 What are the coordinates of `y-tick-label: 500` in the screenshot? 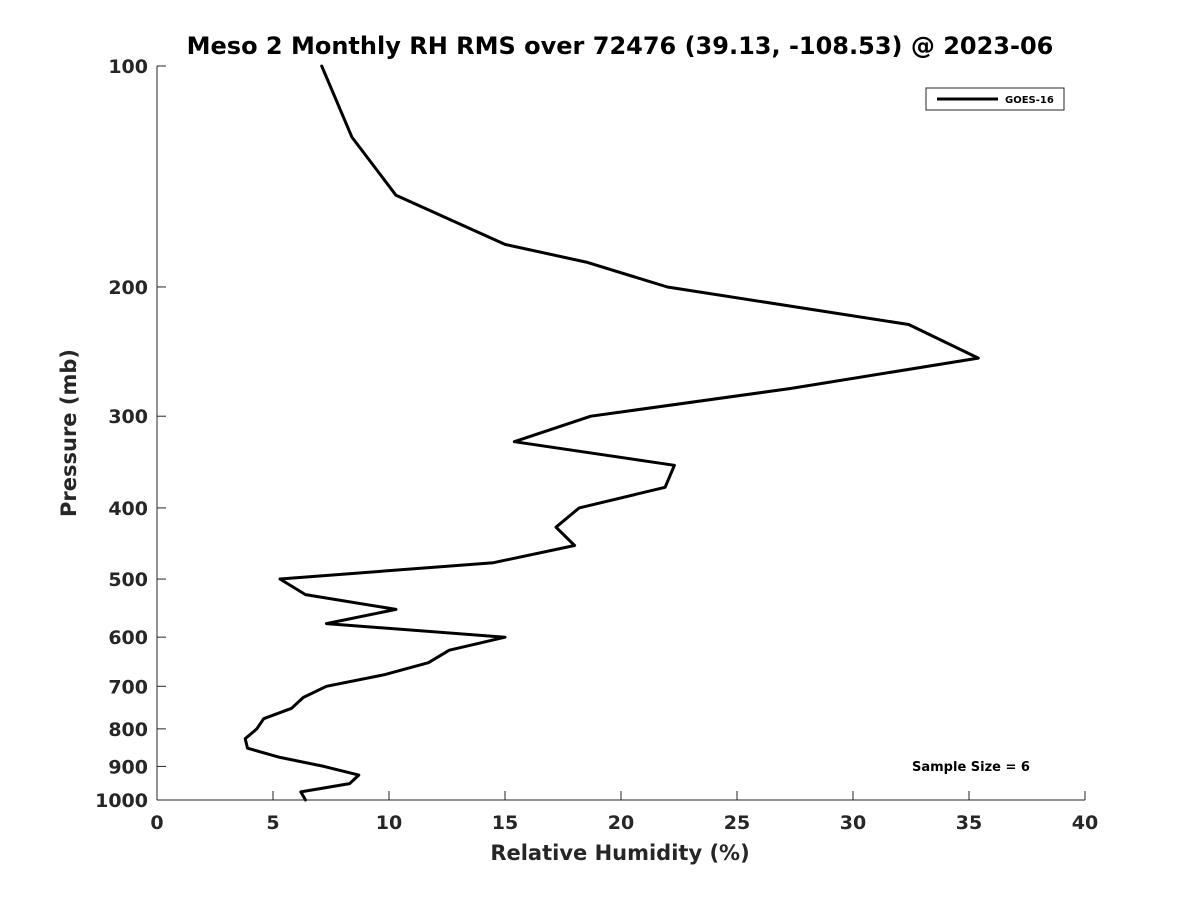 It's located at (128, 580).